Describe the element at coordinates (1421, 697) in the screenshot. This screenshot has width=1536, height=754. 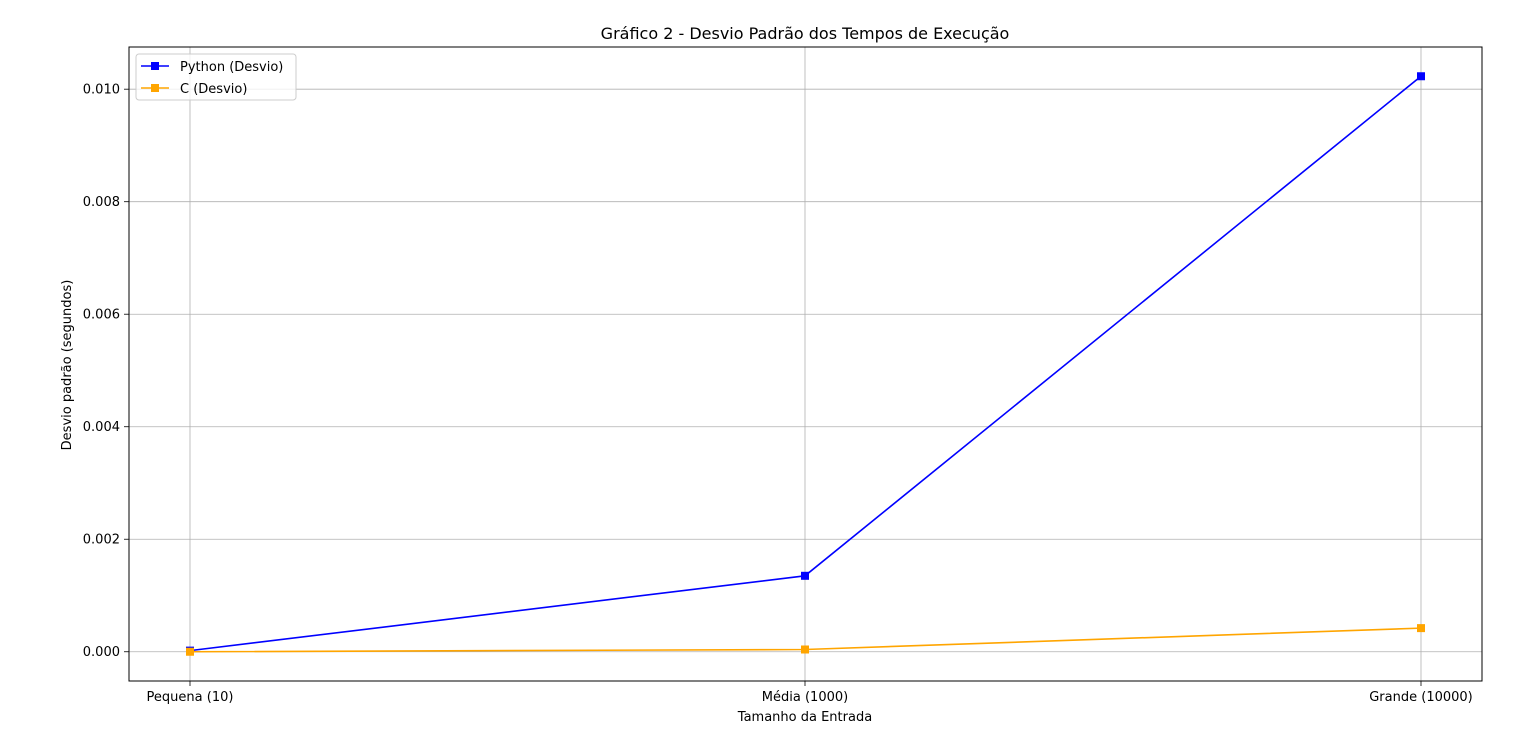
I see `x-tick-label: Grande (10000)` at that location.